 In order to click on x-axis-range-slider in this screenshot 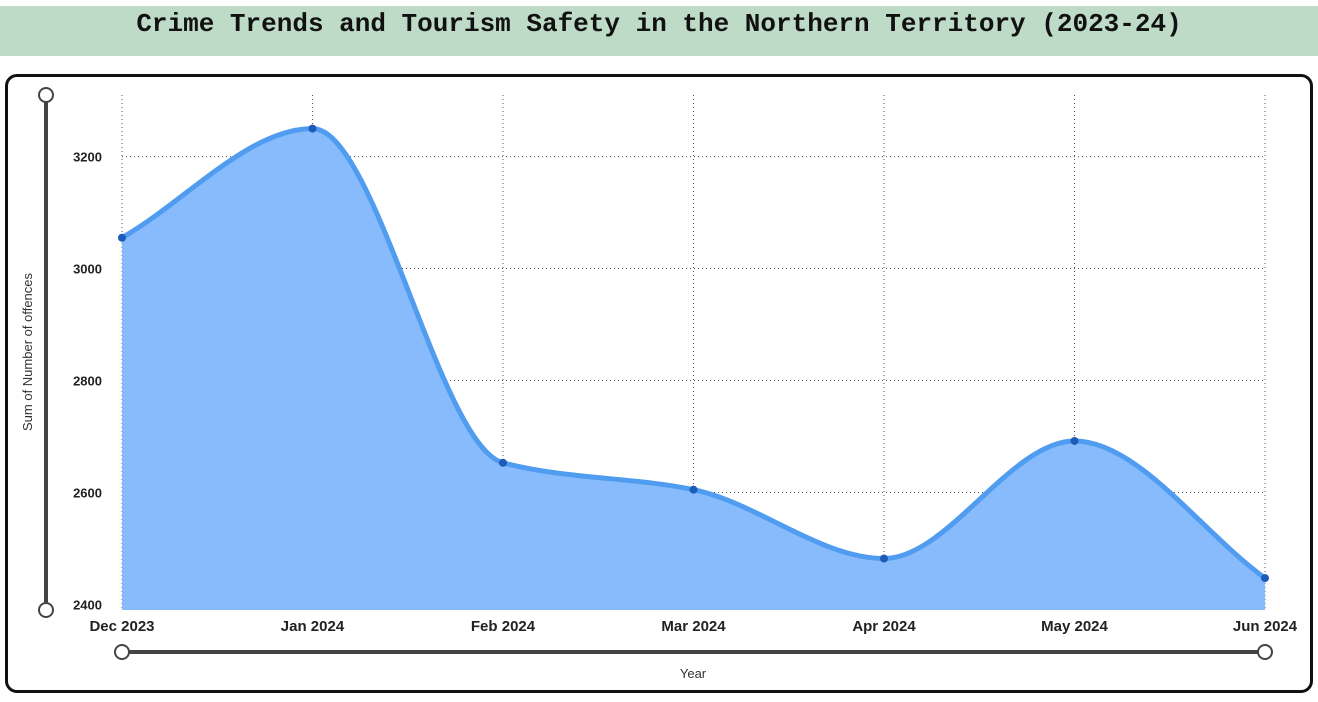, I will do `click(693, 652)`.